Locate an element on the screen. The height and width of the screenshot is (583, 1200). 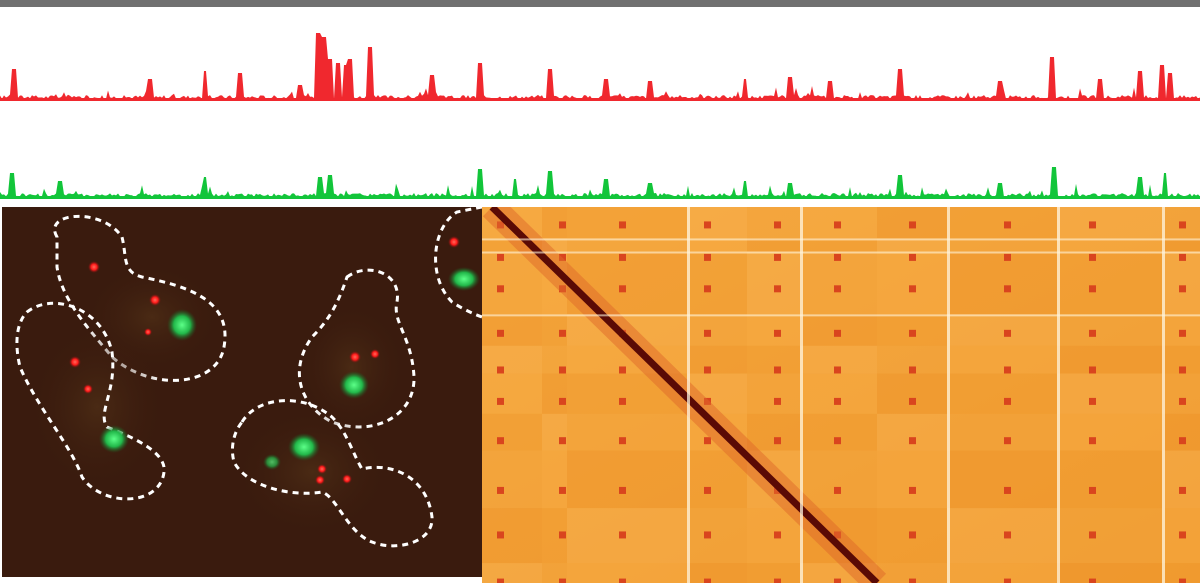
gap-line-horizontal is located at coordinates (841, 239).